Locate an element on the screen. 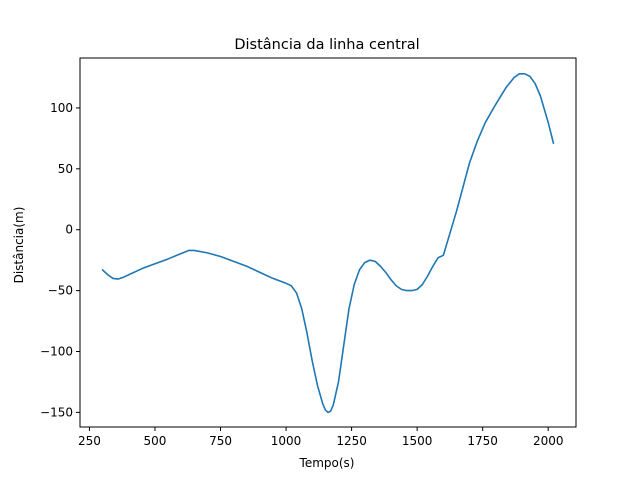  x-tick-label: 1500 is located at coordinates (417, 441).